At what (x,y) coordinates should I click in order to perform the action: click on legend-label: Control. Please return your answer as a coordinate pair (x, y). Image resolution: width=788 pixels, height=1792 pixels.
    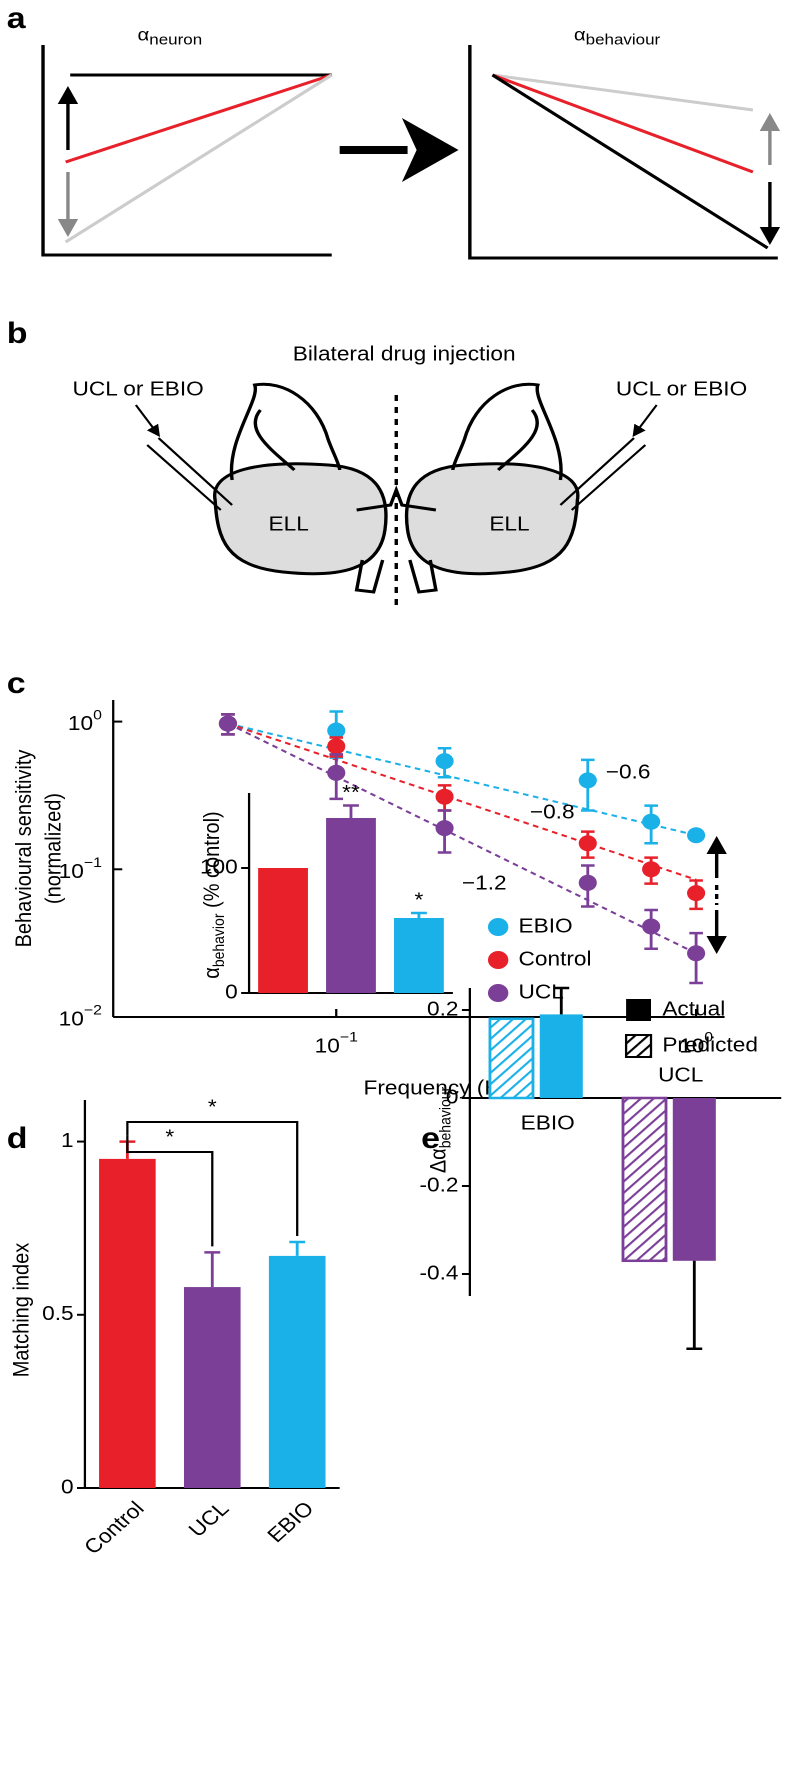
    Looking at the image, I should click on (555, 958).